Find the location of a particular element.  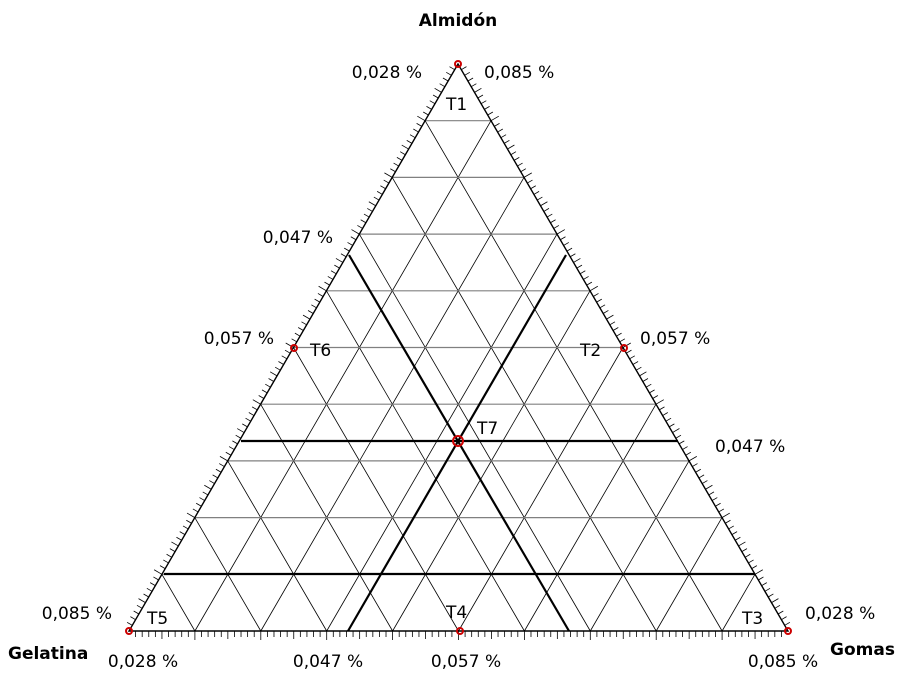

label-base-4: 0,085 % is located at coordinates (783, 662).